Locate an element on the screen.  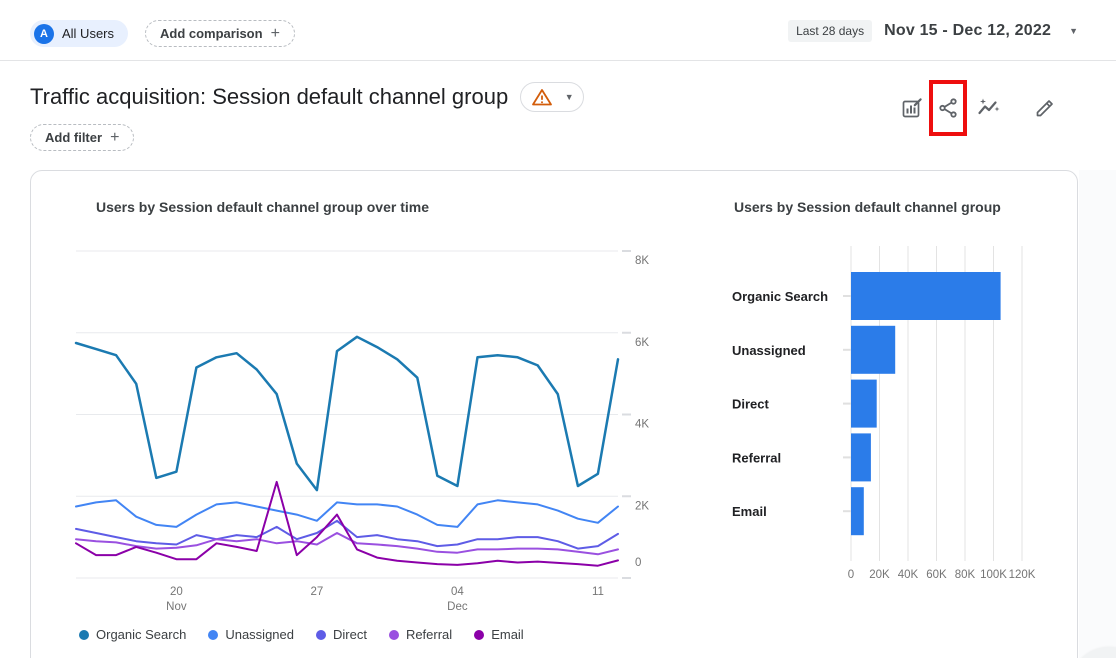
legend-item-referral: Referral is located at coordinates (420, 634).